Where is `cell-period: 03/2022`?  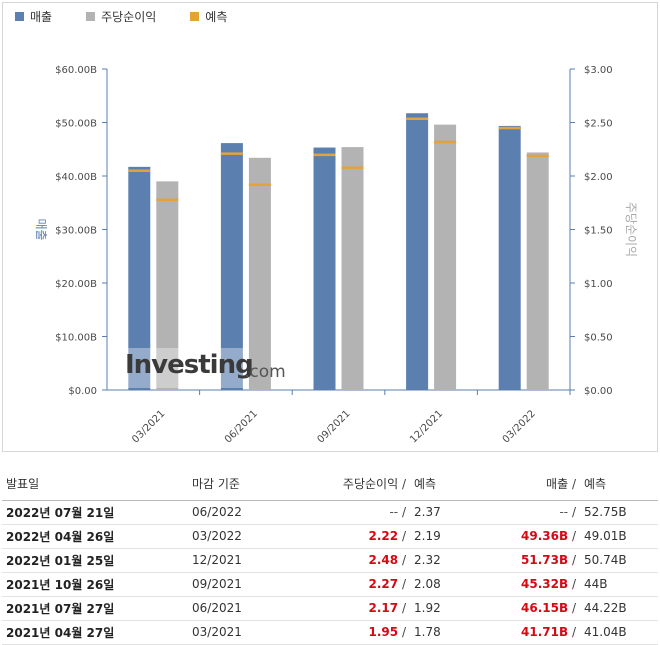
cell-period: 03/2022 is located at coordinates (253, 536).